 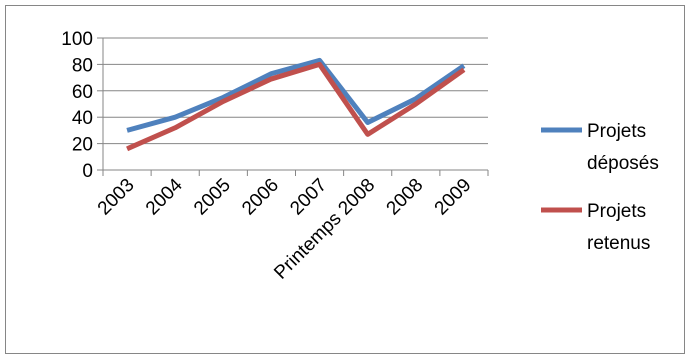 What do you see at coordinates (212, 197) in the screenshot?
I see `x-tick-label: 2005` at bounding box center [212, 197].